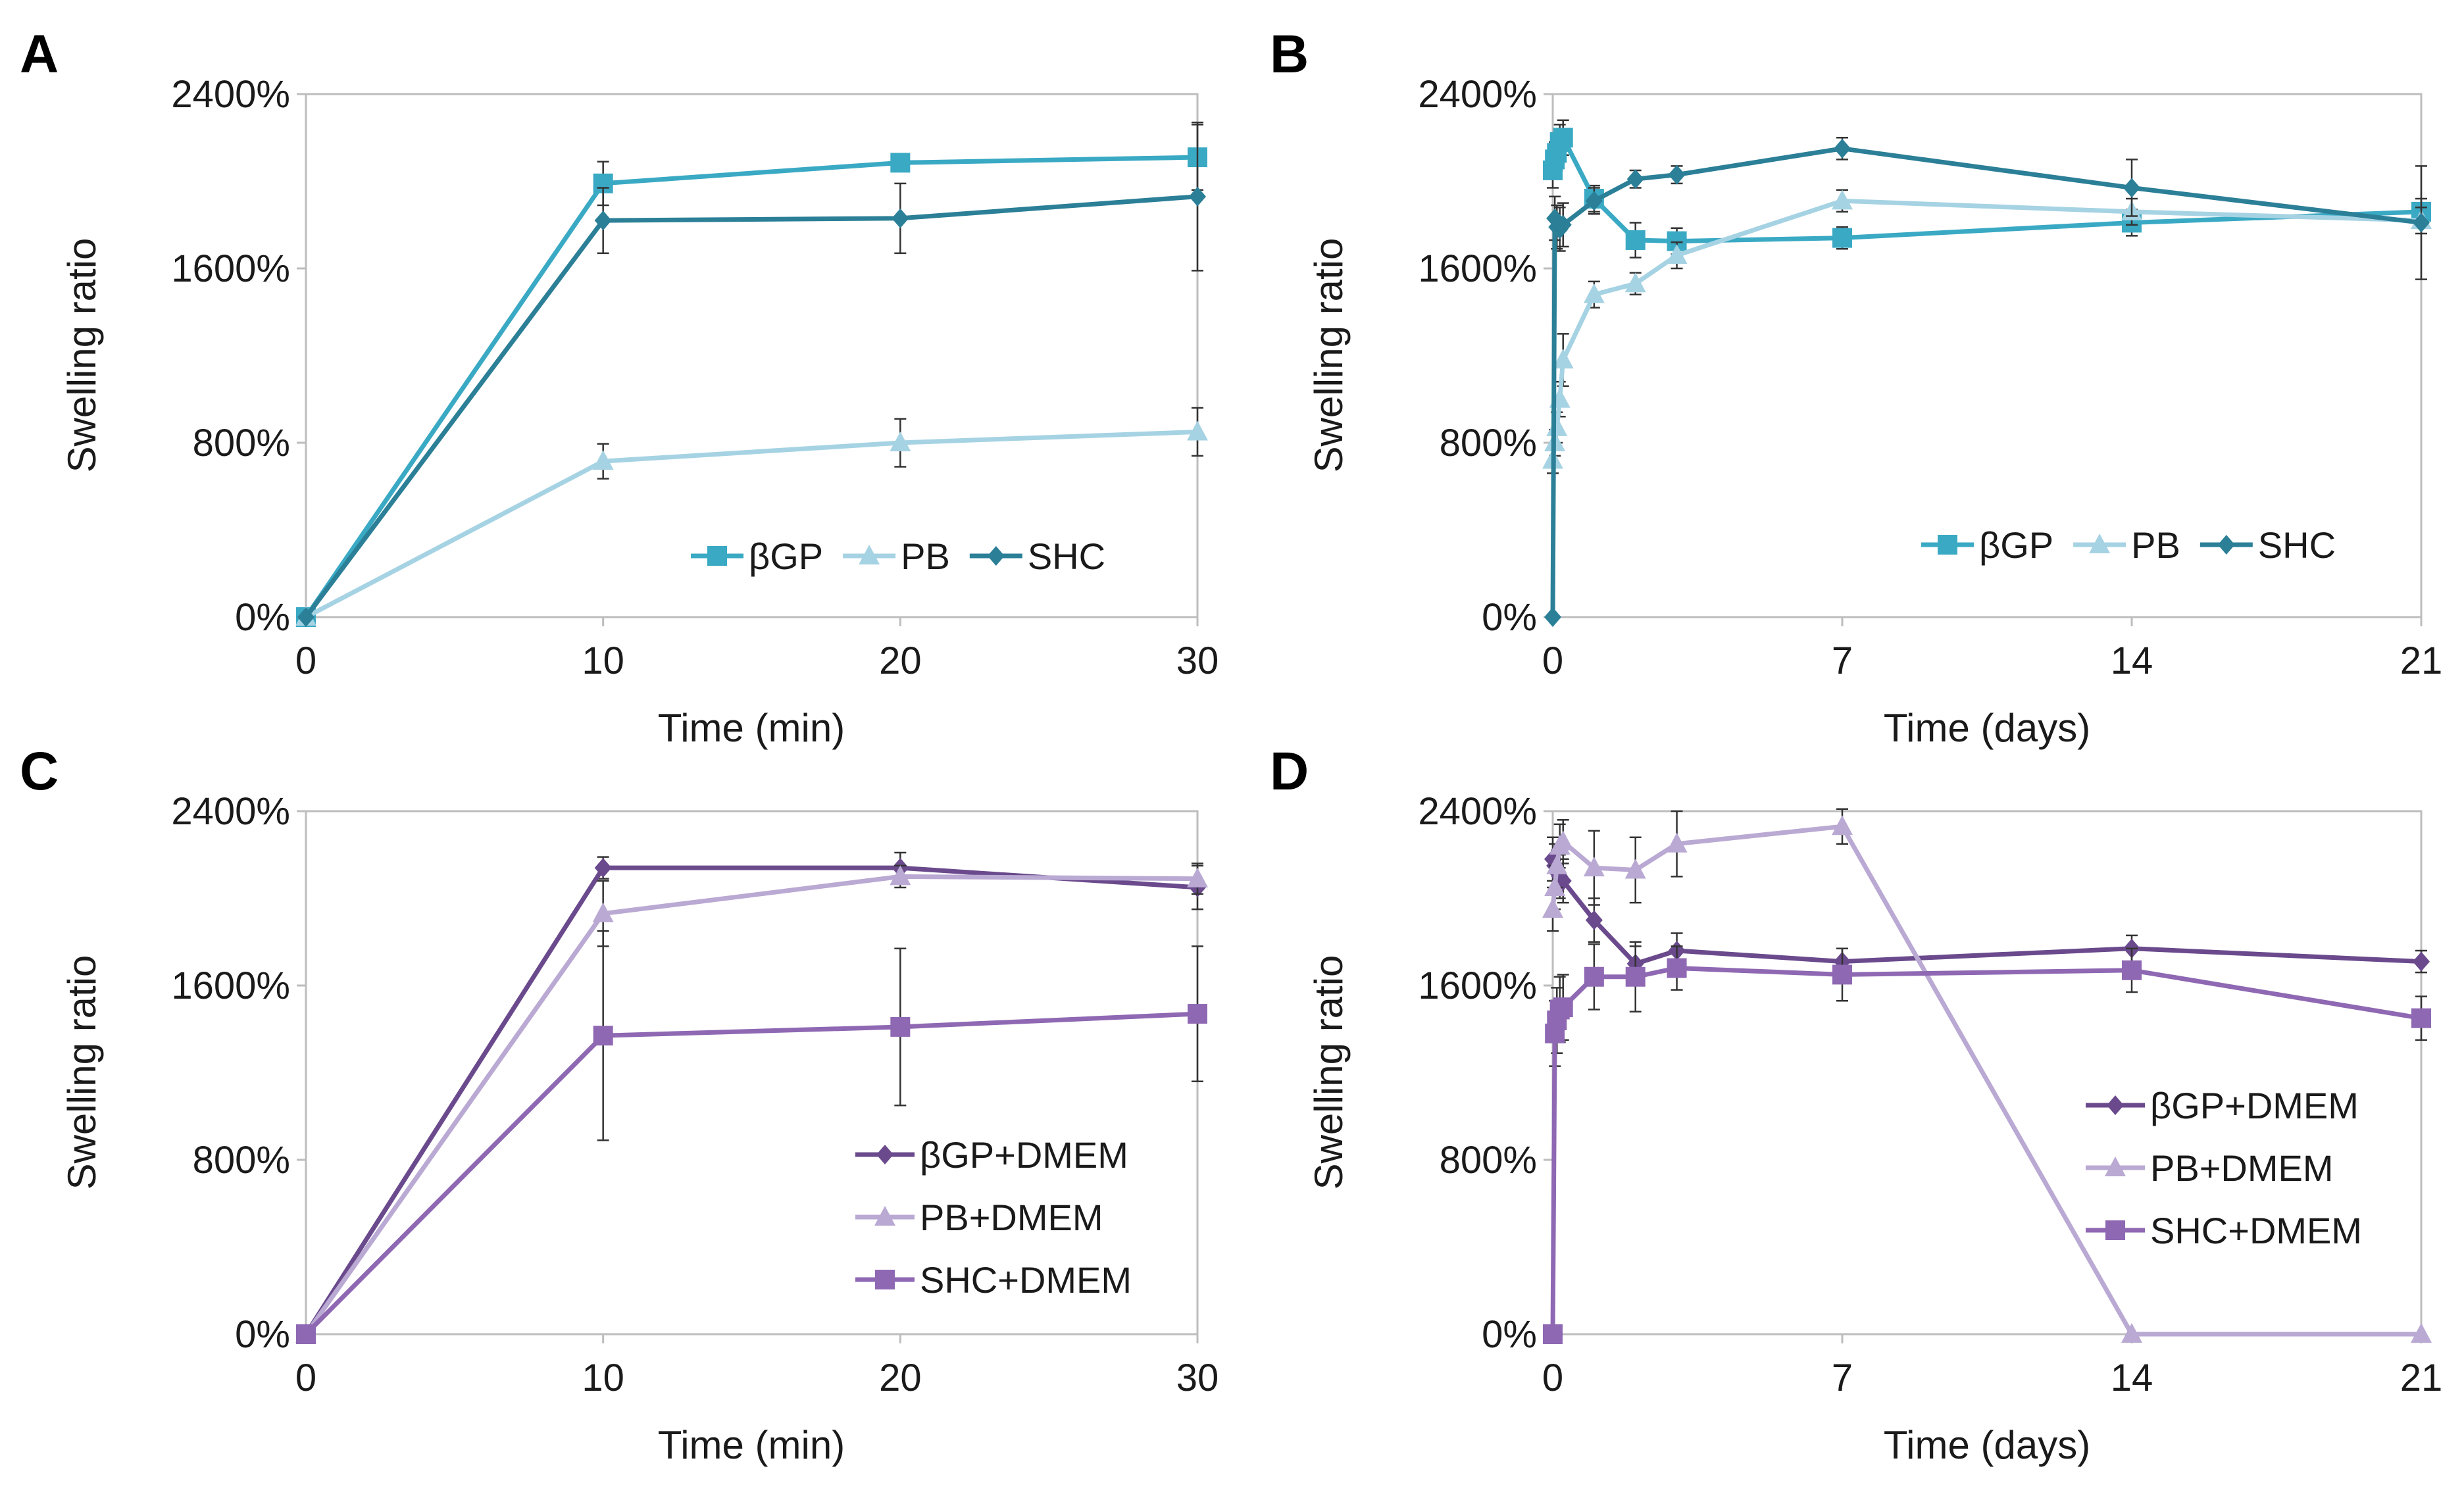 The width and height of the screenshot is (2464, 1498). I want to click on panel-c-legend-item-betagp-dmem: βGP+DMEM, so click(991, 1155).